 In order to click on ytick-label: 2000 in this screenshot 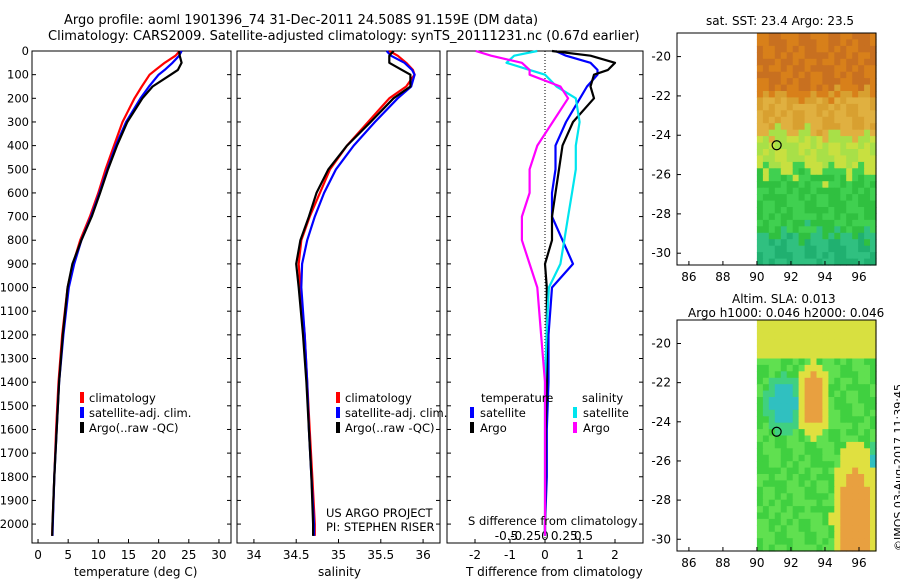, I will do `click(14, 524)`.